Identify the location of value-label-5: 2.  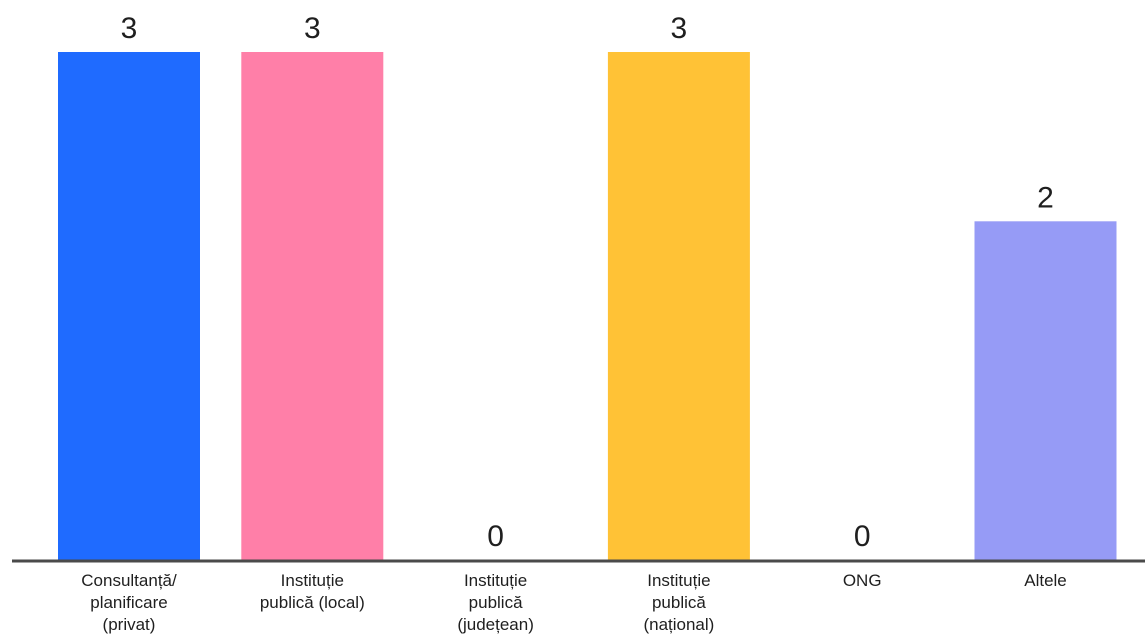
(1045, 197).